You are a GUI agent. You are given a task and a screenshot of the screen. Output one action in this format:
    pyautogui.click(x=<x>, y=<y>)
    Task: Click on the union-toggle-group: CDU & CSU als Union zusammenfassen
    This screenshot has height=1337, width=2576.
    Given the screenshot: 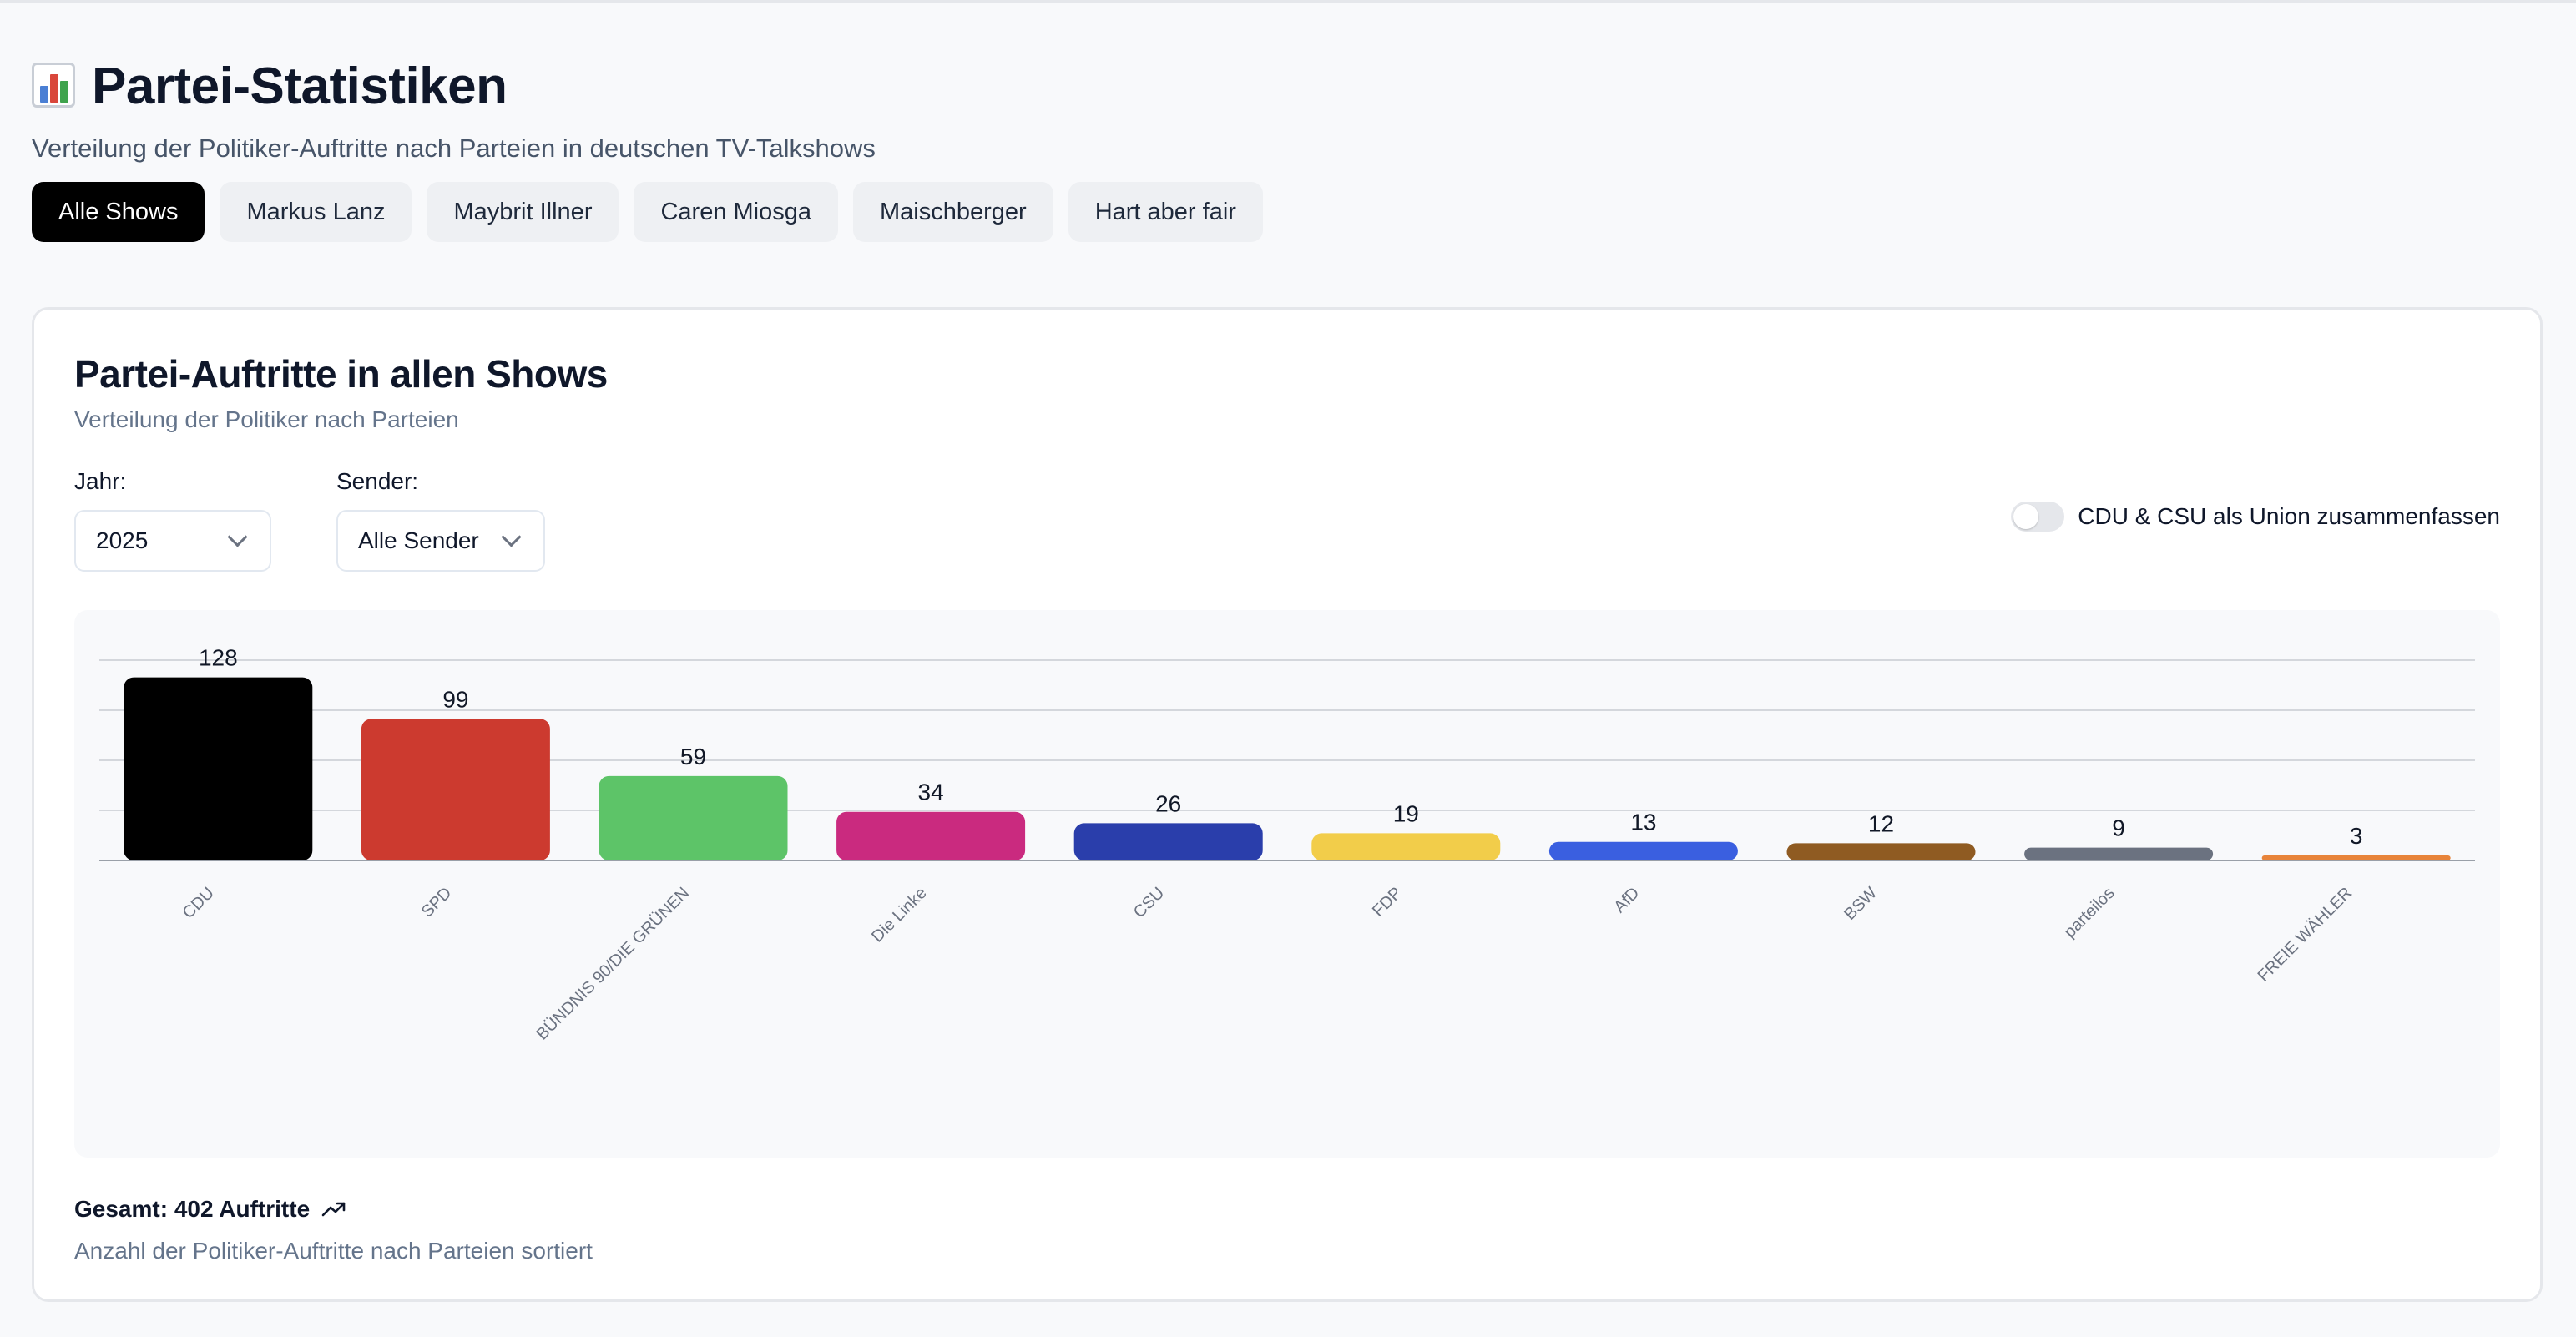 What is the action you would take?
    pyautogui.click(x=2255, y=517)
    